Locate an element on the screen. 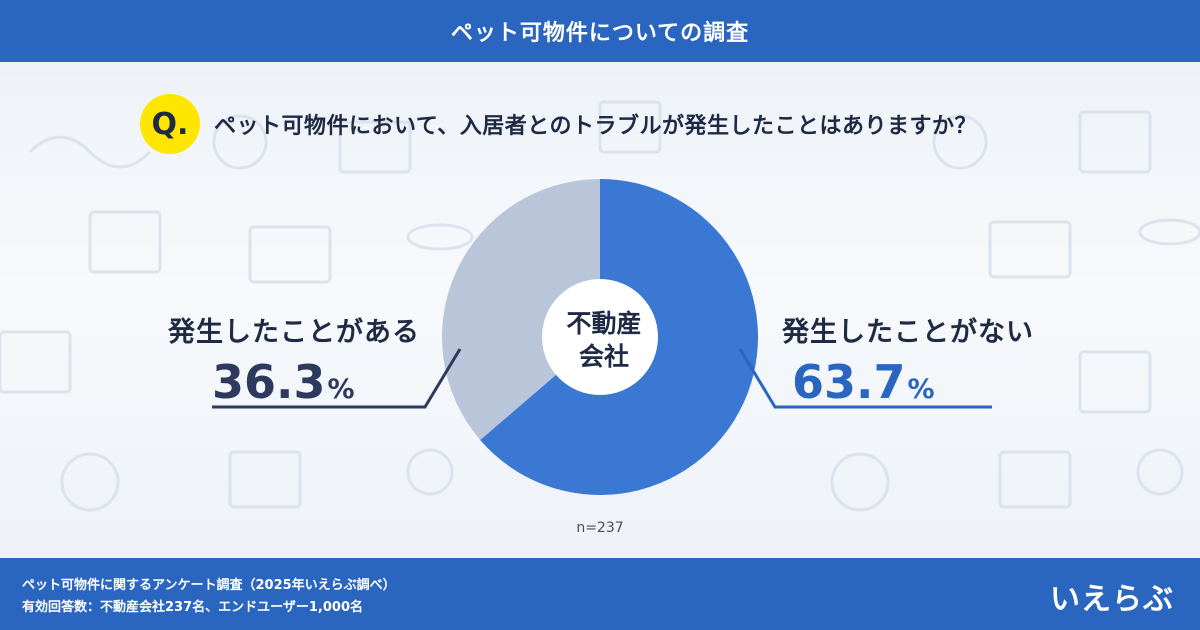 The height and width of the screenshot is (630, 1200). tape-icon-right is located at coordinates (860, 482).